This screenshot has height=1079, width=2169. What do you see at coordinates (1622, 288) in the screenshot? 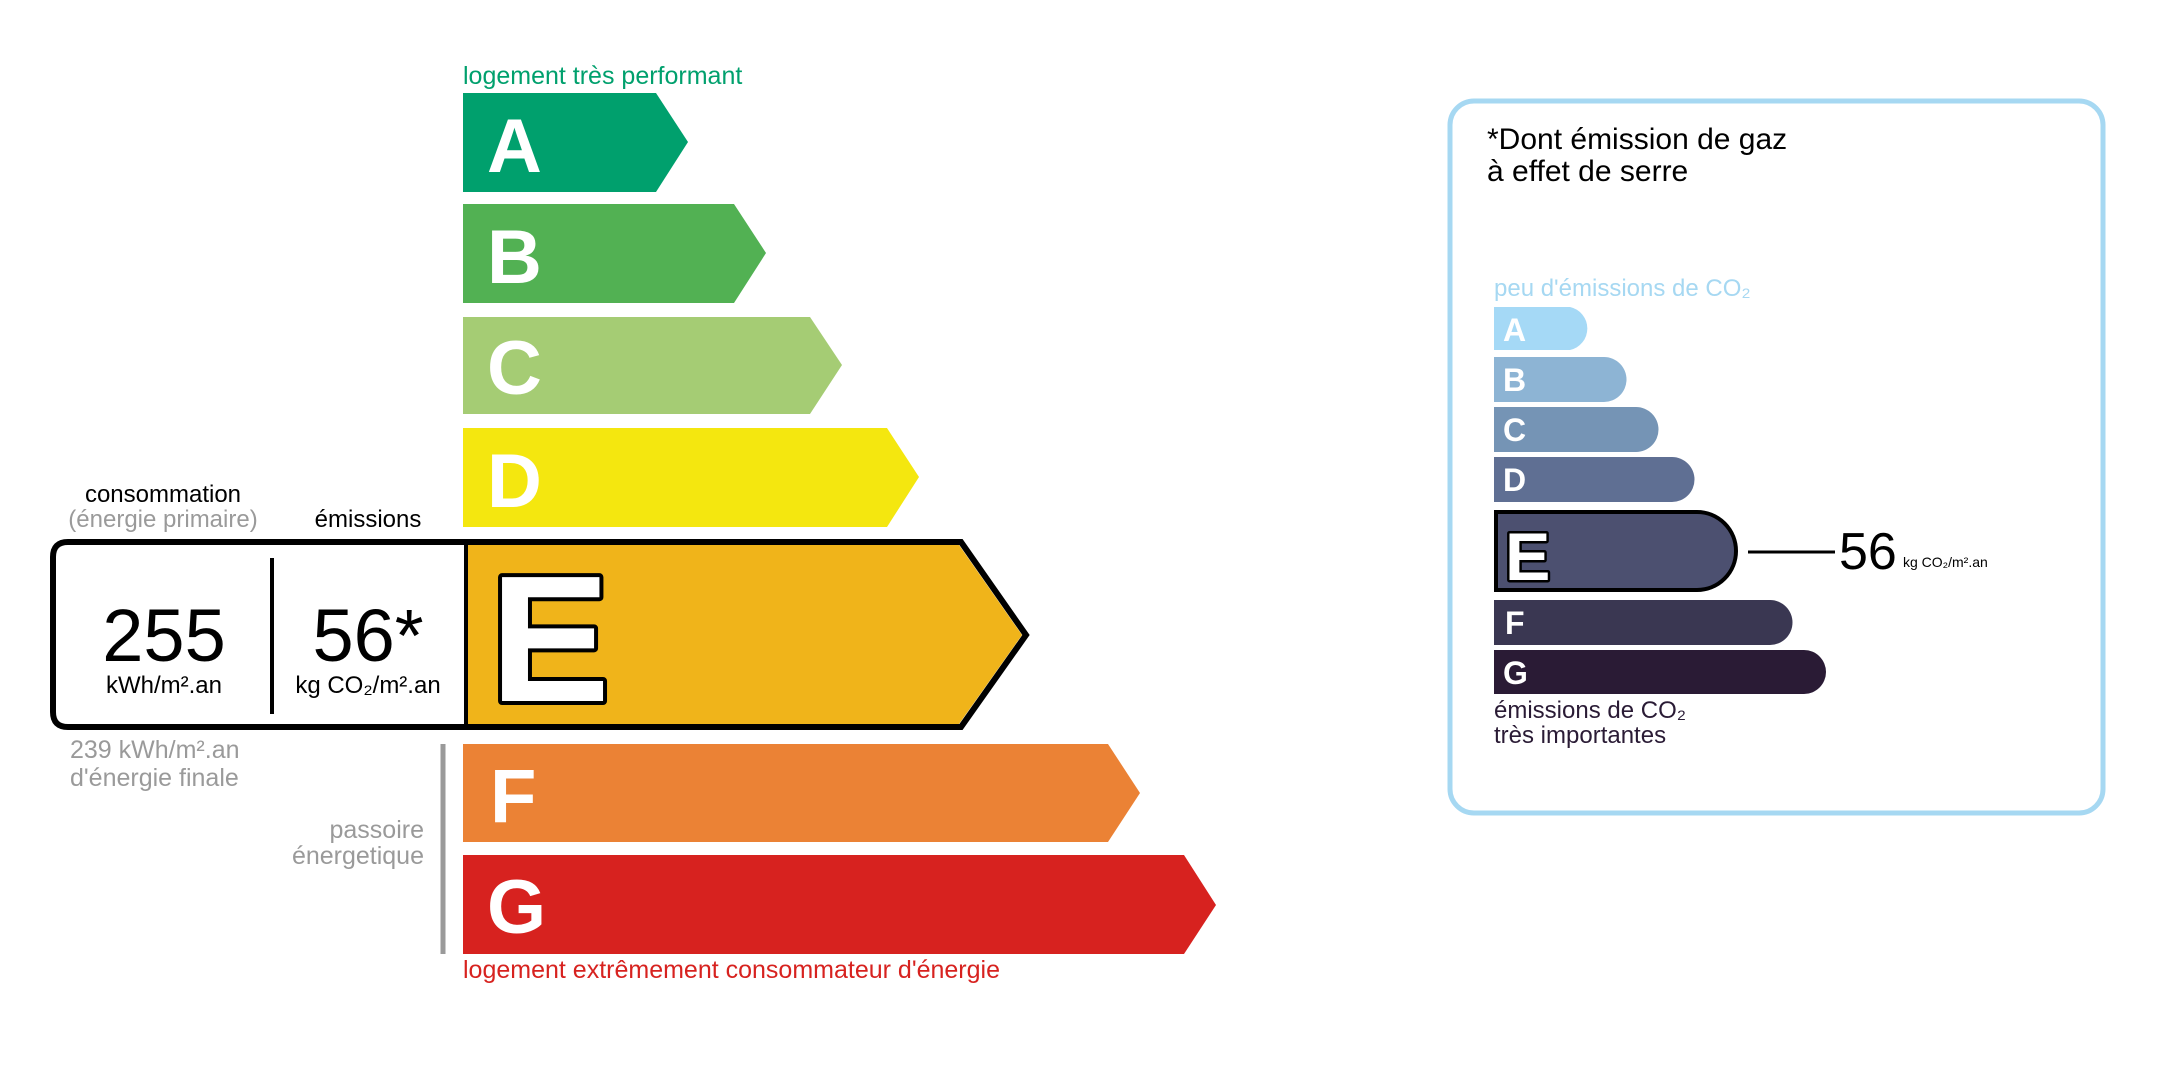
I see `ghg-top-label: peu d'émissions de CO₂` at bounding box center [1622, 288].